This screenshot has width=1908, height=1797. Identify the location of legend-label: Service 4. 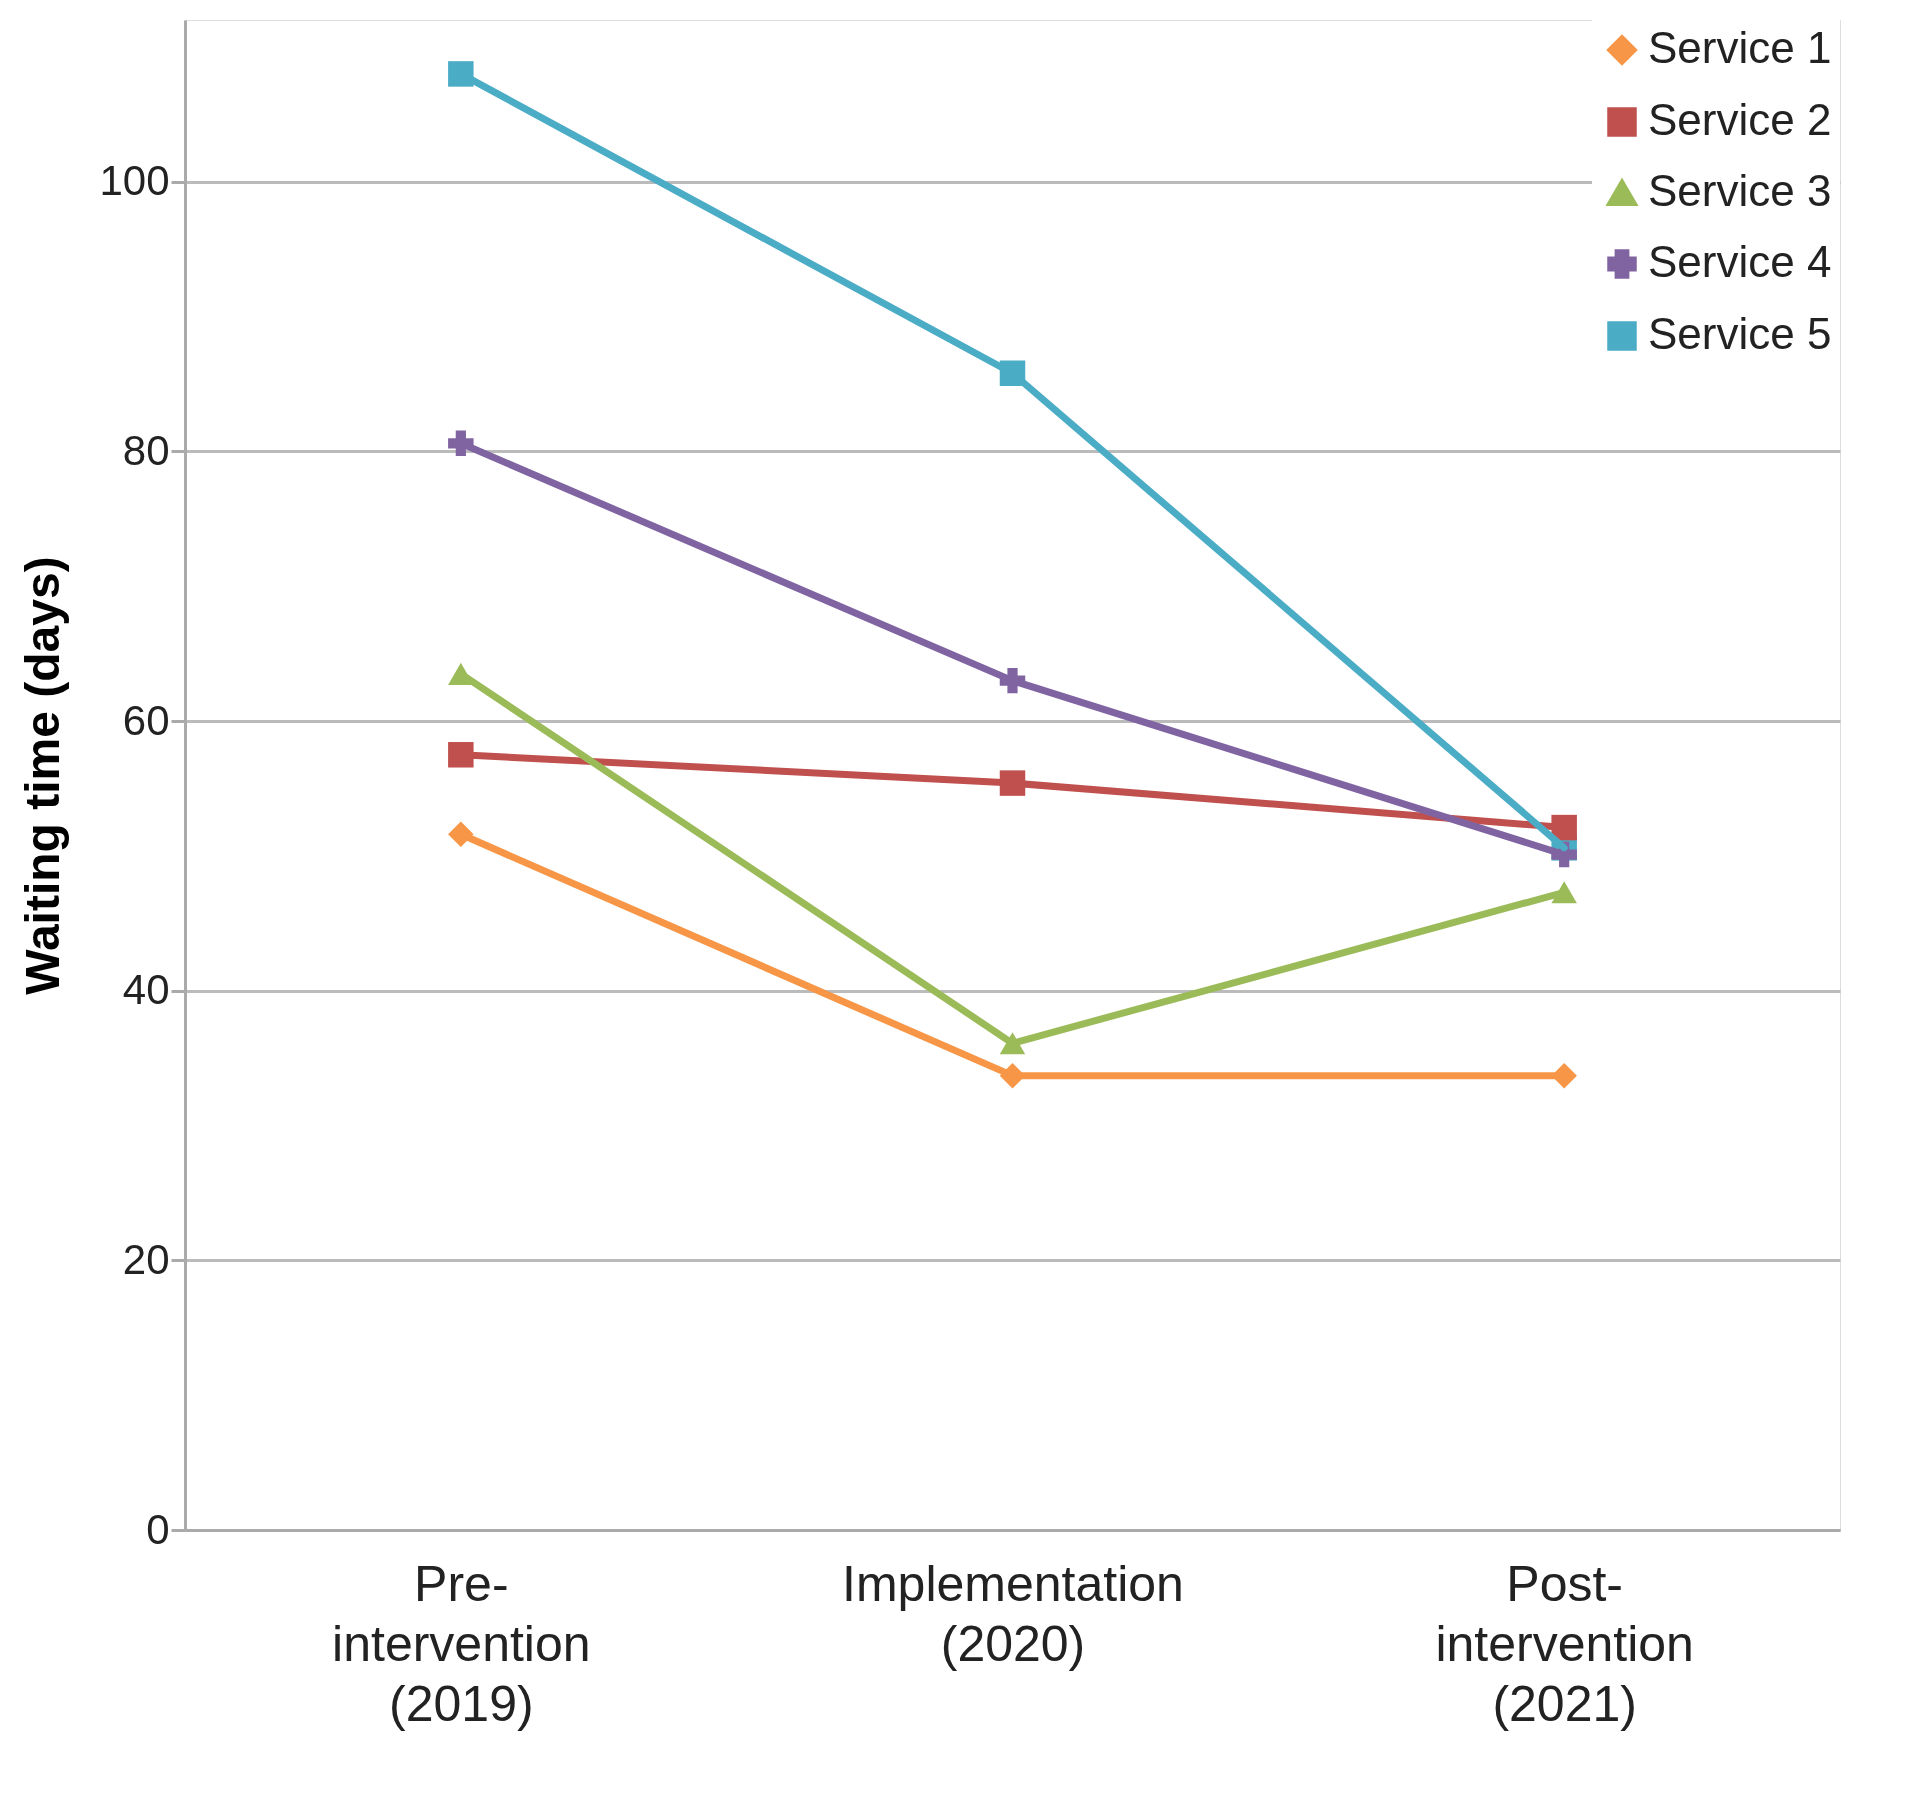
(1740, 261).